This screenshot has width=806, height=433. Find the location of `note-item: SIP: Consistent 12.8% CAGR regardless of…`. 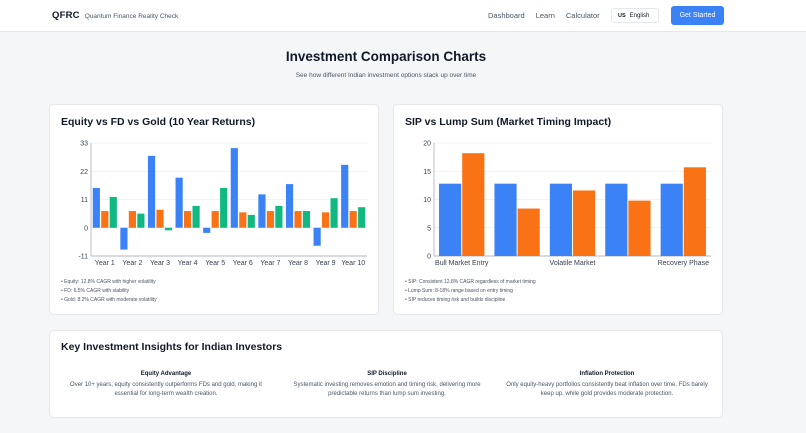

note-item: SIP: Consistent 12.8% CAGR regardless of… is located at coordinates (470, 282).